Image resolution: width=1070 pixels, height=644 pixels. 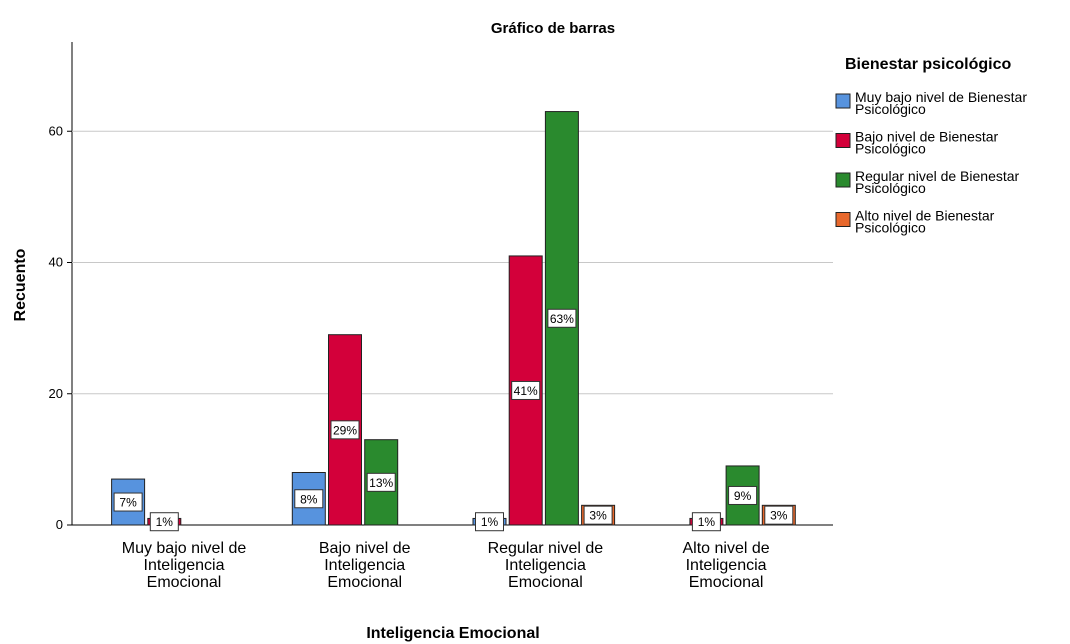 I want to click on legend-label: Alto nivel de Bienestar Psicológico, so click(x=925, y=222).